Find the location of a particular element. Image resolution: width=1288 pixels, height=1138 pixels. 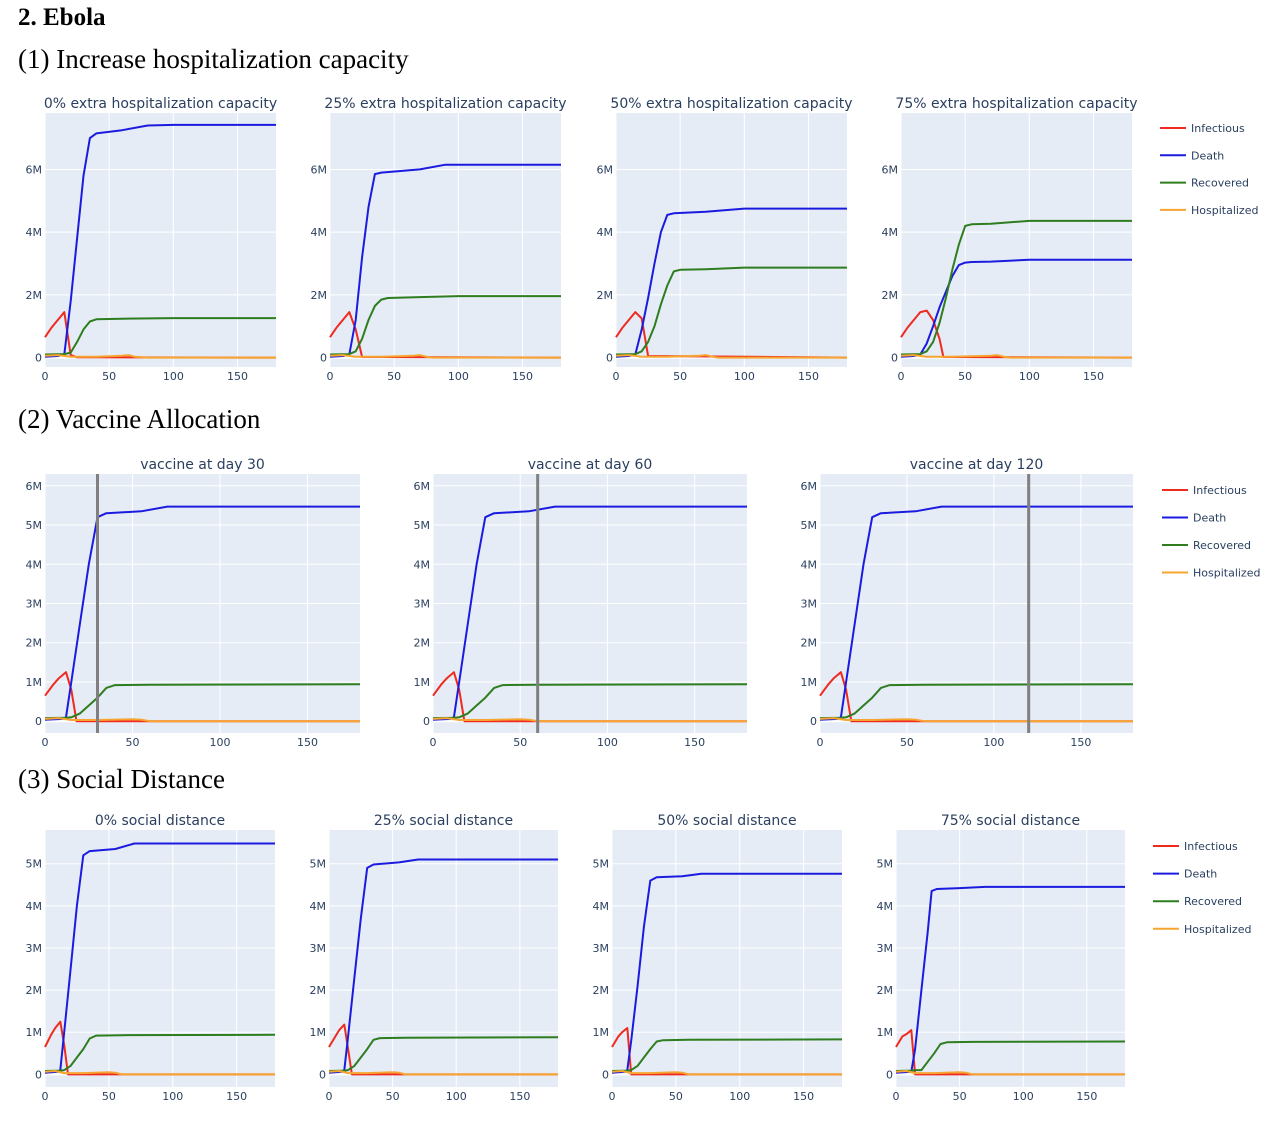

chart-social-8: 0 50 100 150 0 1M 2M 3M 4M 5M 25% social distance is located at coordinates (434, 958).